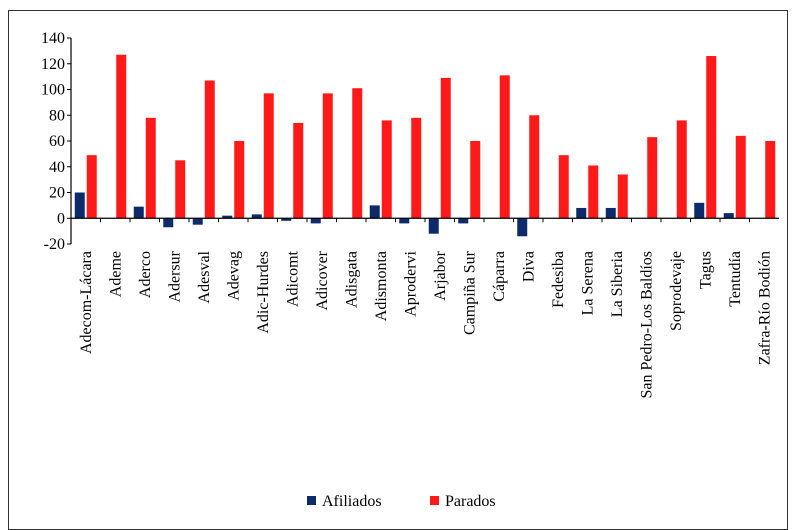 The height and width of the screenshot is (530, 796). Describe the element at coordinates (352, 501) in the screenshot. I see `legend-label-afiliados: Afiliados` at that location.